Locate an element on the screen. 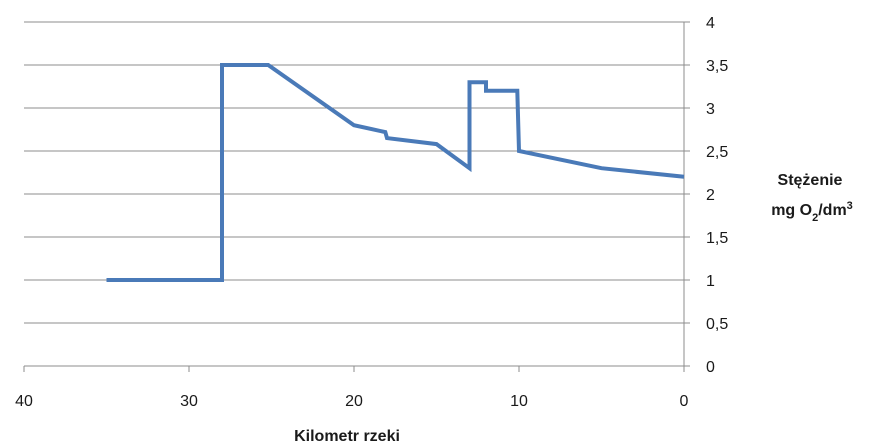 This screenshot has height=448, width=878. x-tick-label: 0 is located at coordinates (684, 401).